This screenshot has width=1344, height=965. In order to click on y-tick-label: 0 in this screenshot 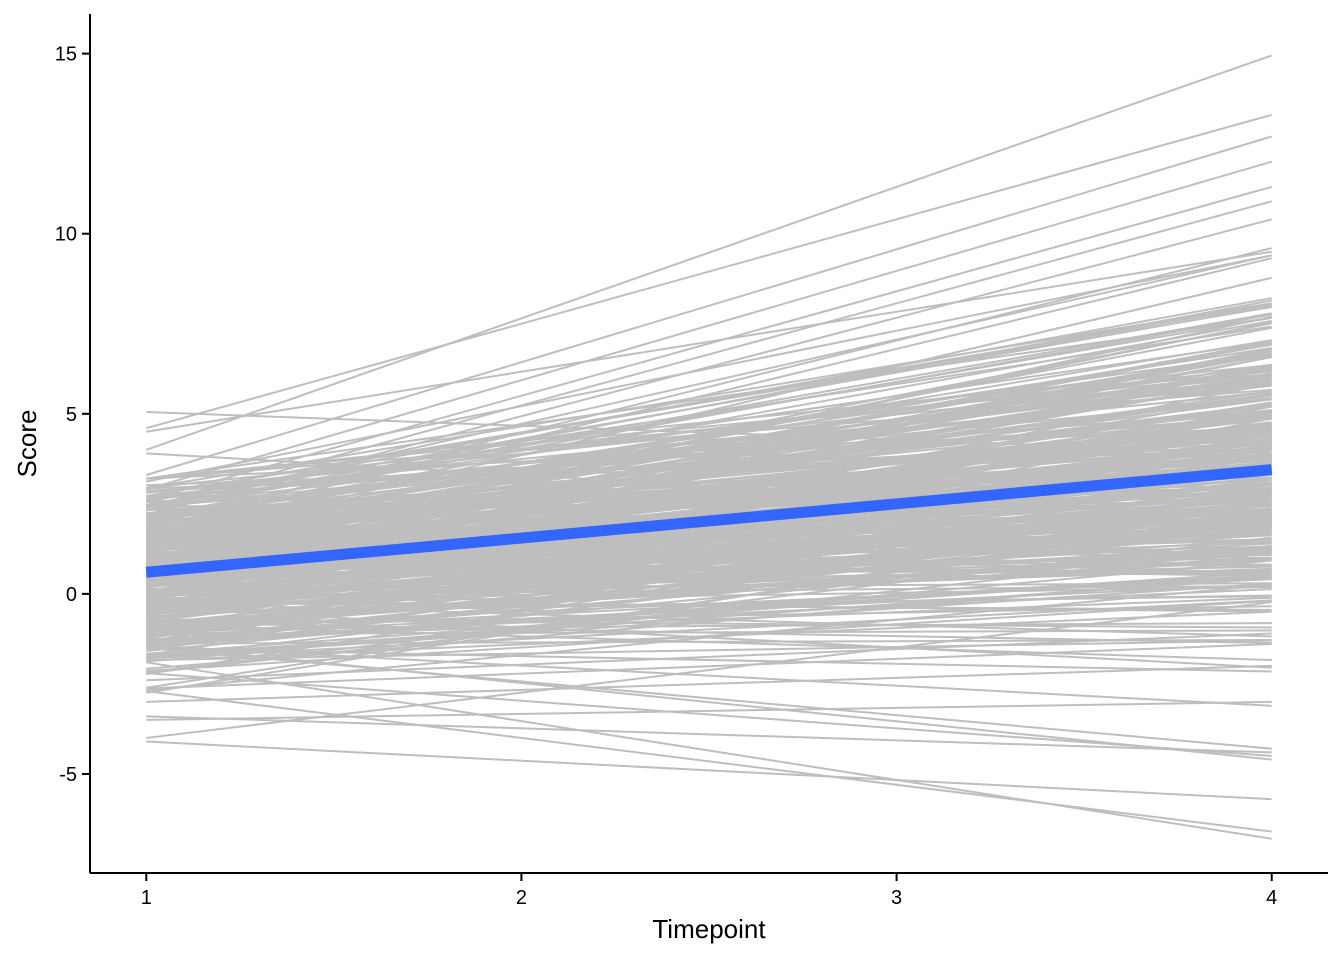, I will do `click(71, 595)`.